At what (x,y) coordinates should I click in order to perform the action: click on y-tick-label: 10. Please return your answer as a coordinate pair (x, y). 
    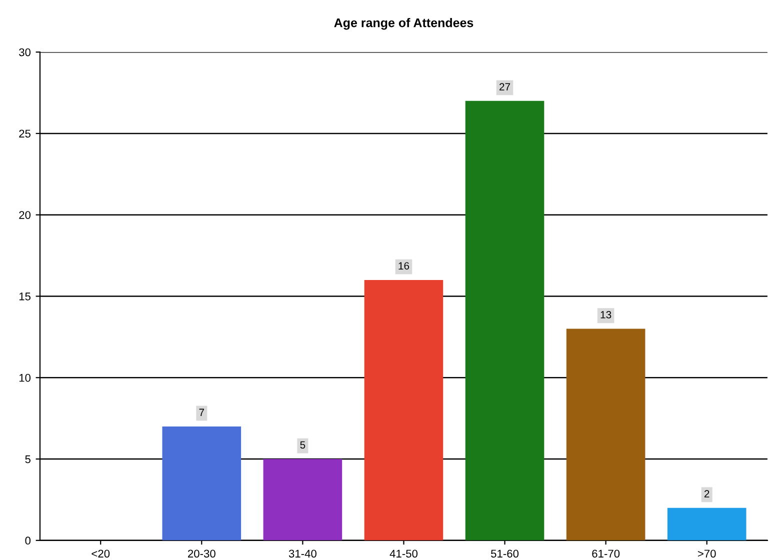
    Looking at the image, I should click on (25, 378).